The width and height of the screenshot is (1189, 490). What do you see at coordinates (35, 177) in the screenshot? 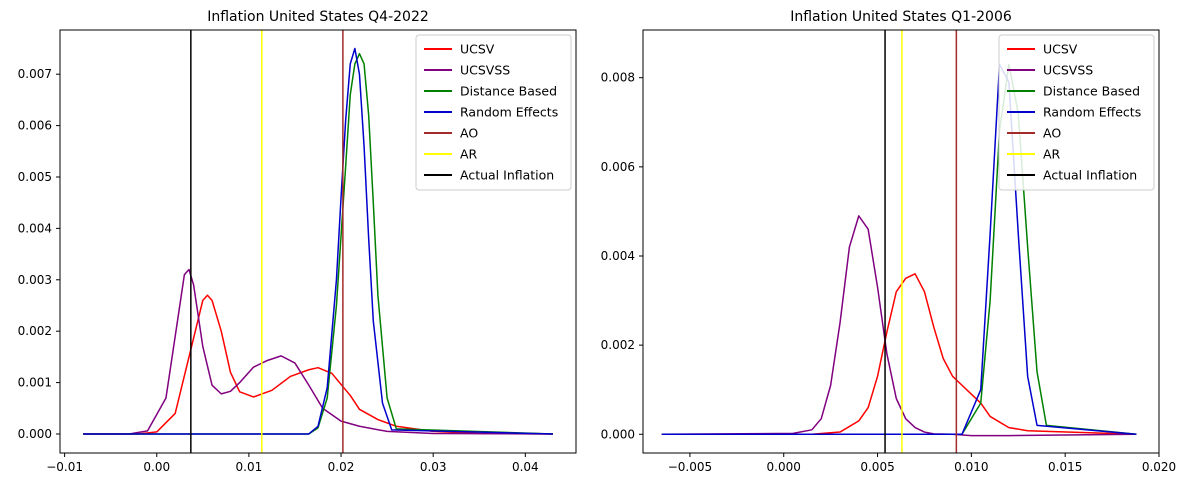
I see `chart-1-y-tick-label: 0.005` at bounding box center [35, 177].